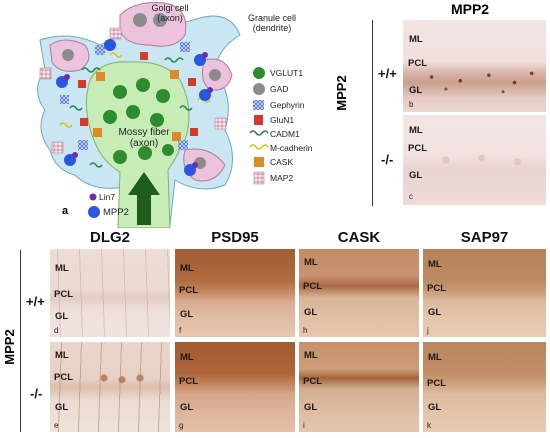 The height and width of the screenshot is (438, 550). What do you see at coordinates (436, 383) in the screenshot?
I see `micrograph-k-pcl: PCL` at bounding box center [436, 383].